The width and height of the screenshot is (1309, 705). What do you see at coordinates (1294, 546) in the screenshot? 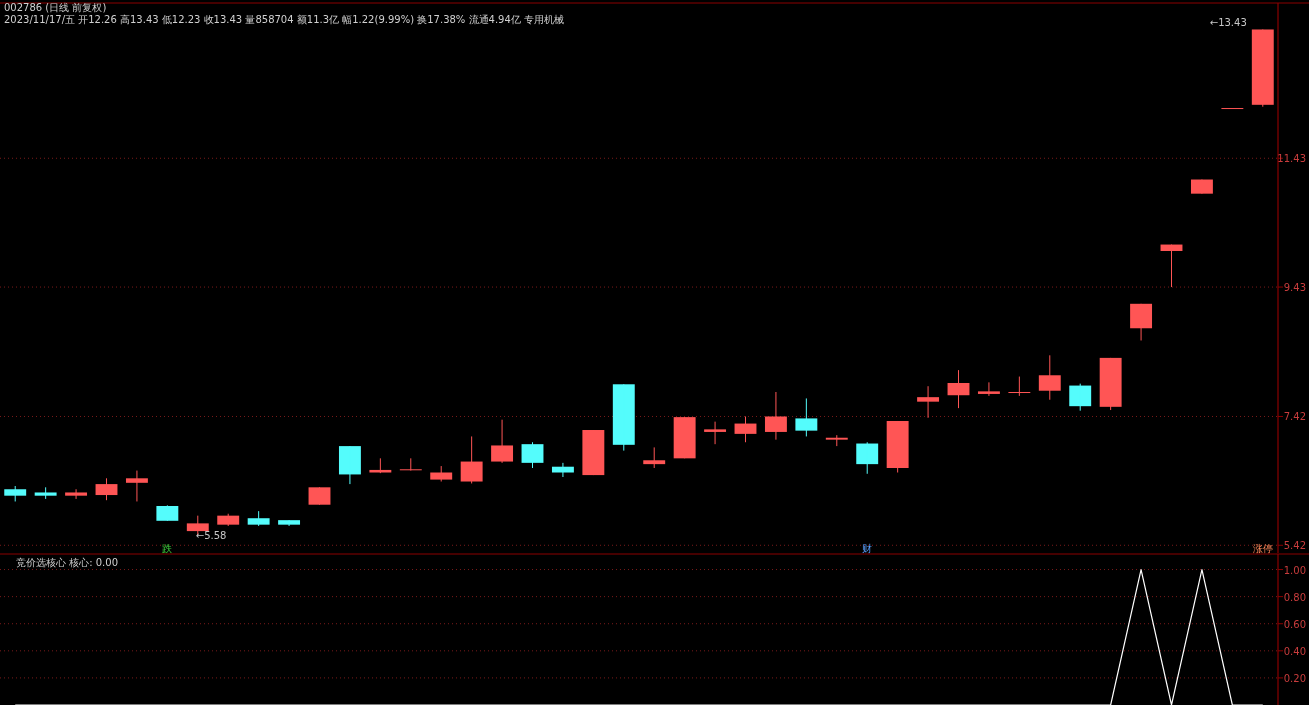
I see `y-tick-label: 5.42` at bounding box center [1294, 546].